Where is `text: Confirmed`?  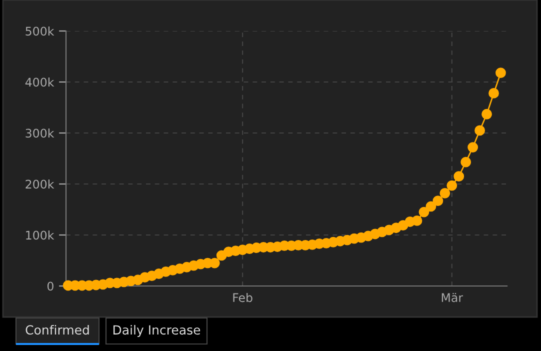
text: Confirmed is located at coordinates (57, 329).